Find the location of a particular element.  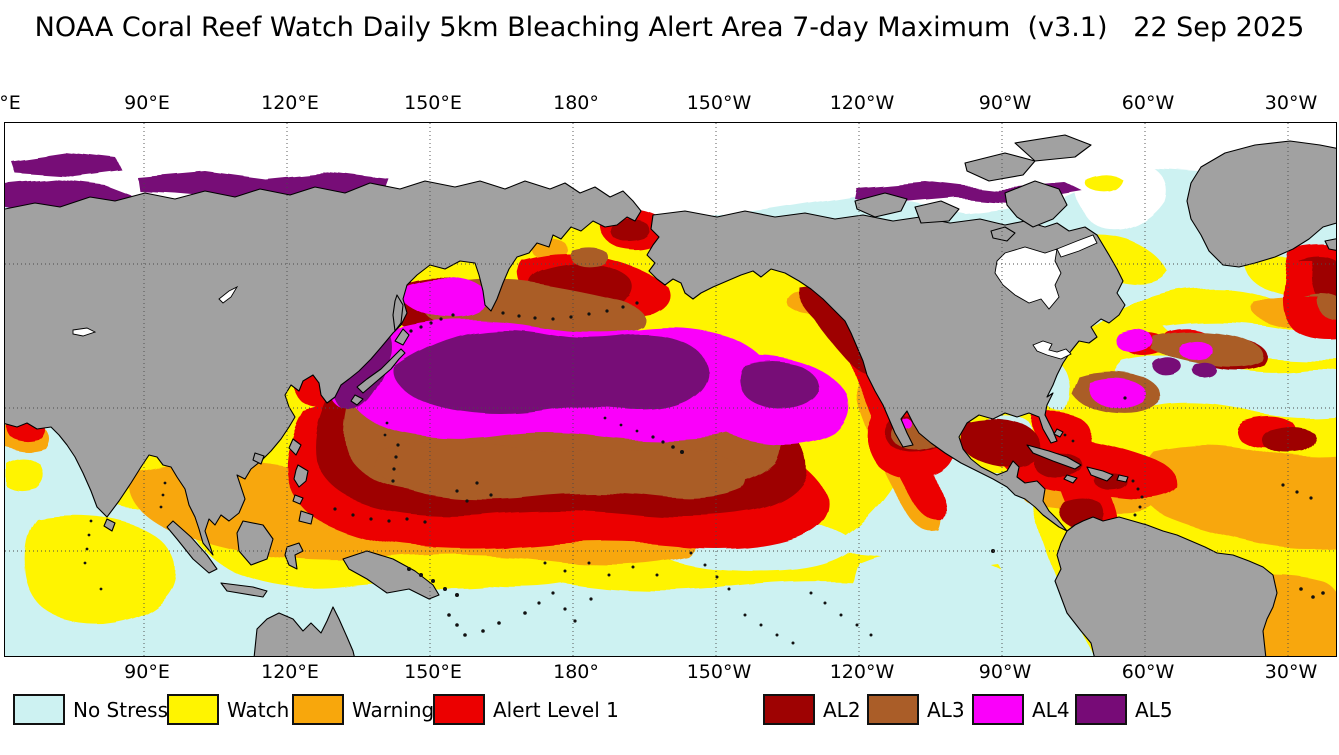

legend-item-al2: AL2 is located at coordinates (812, 709).